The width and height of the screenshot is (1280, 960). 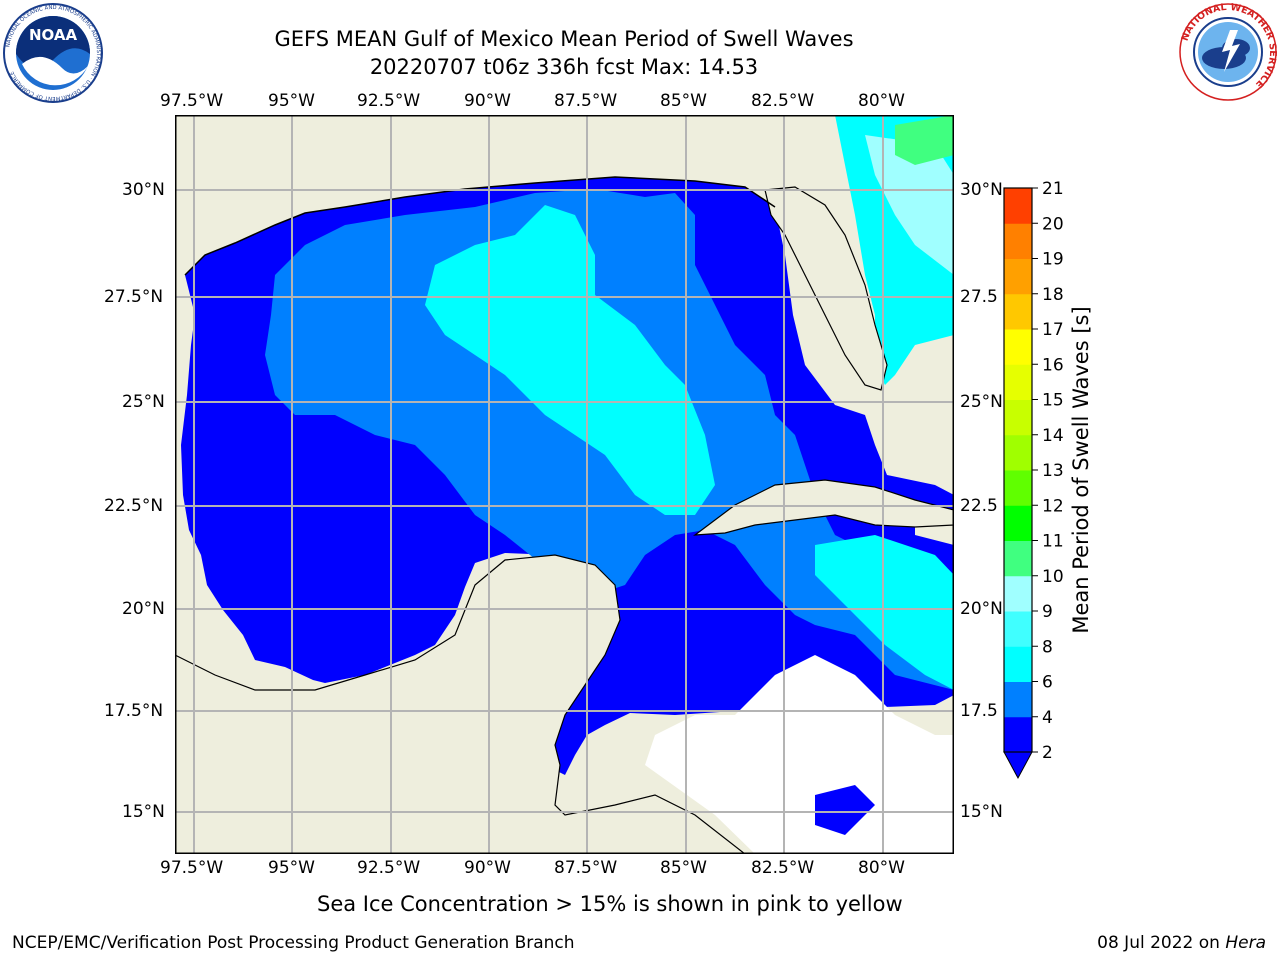 I want to click on colorbar-tick-label-16: 21, so click(x=1053, y=189).